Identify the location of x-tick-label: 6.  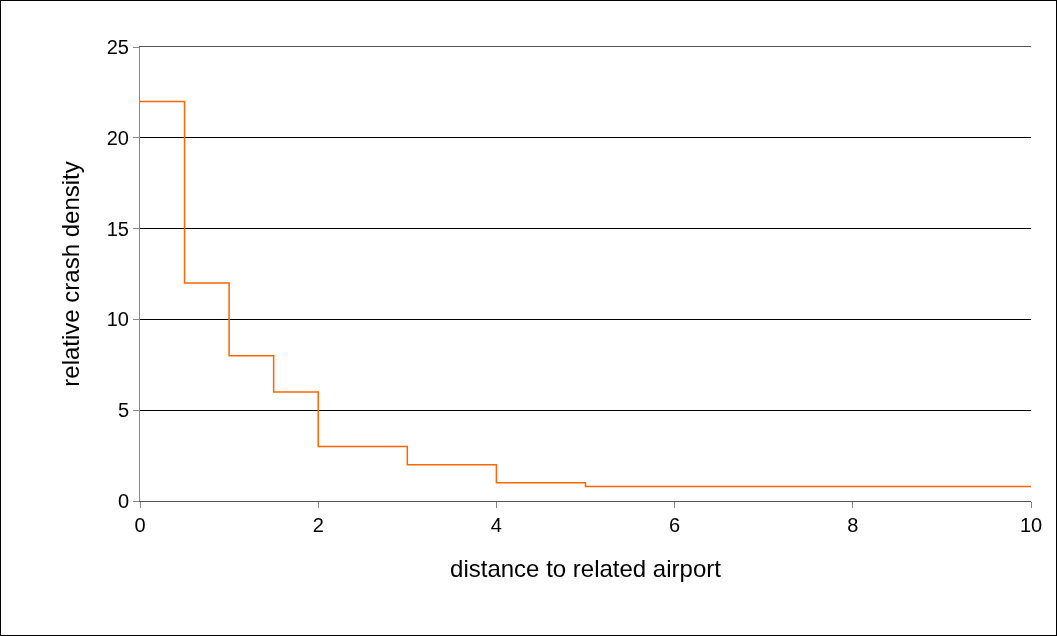
(675, 525).